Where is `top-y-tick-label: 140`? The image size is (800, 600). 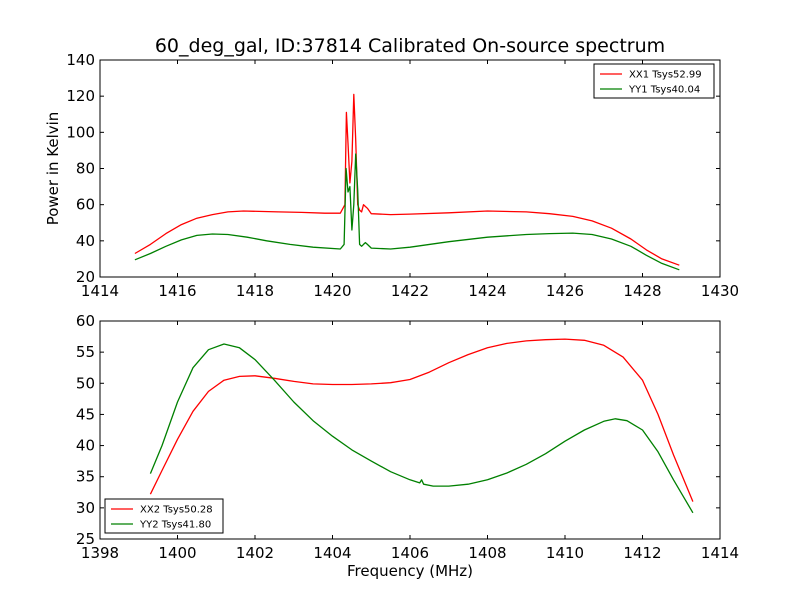
top-y-tick-label: 140 is located at coordinates (80, 60).